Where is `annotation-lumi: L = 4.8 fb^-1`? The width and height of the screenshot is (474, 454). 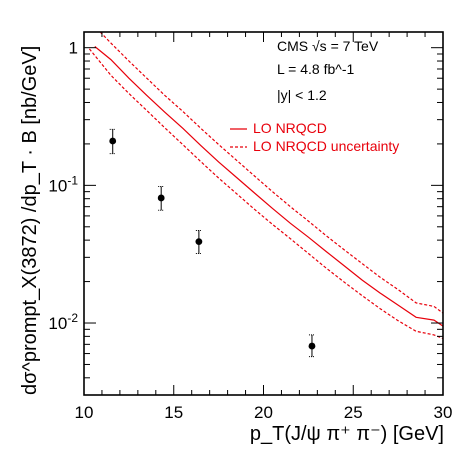
annotation-lumi: L = 4.8 fb^-1 is located at coordinates (315, 69).